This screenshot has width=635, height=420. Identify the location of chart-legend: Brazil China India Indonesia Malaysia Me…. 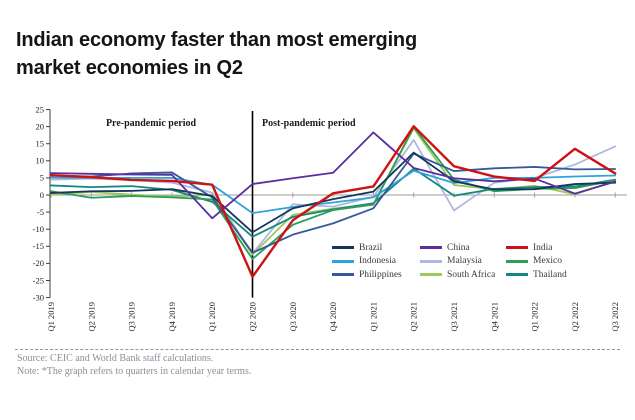
(459, 261).